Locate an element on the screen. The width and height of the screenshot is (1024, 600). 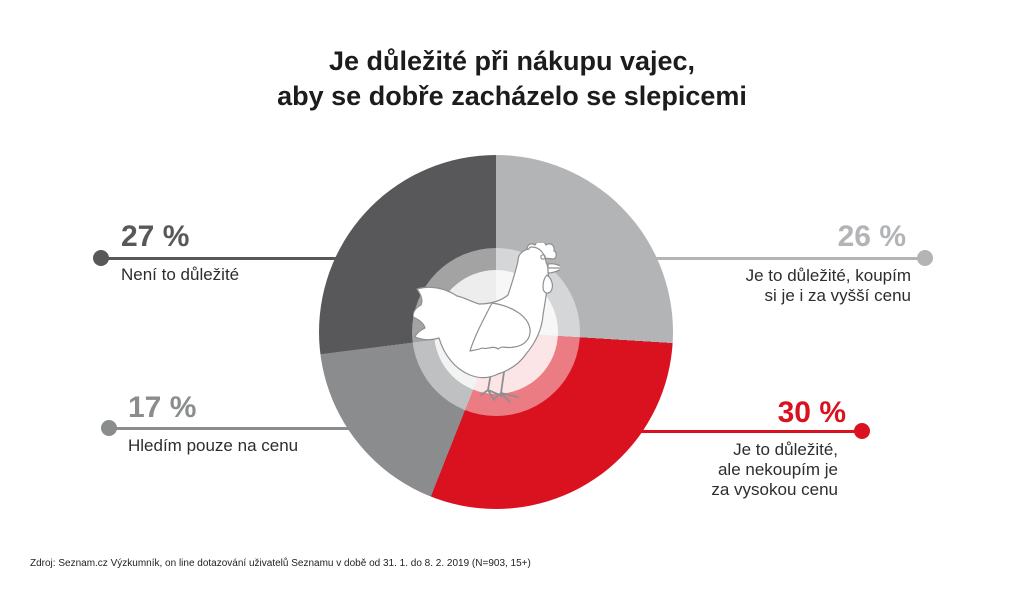
callout-text-30-line1: Je to důležité, is located at coordinates (785, 449).